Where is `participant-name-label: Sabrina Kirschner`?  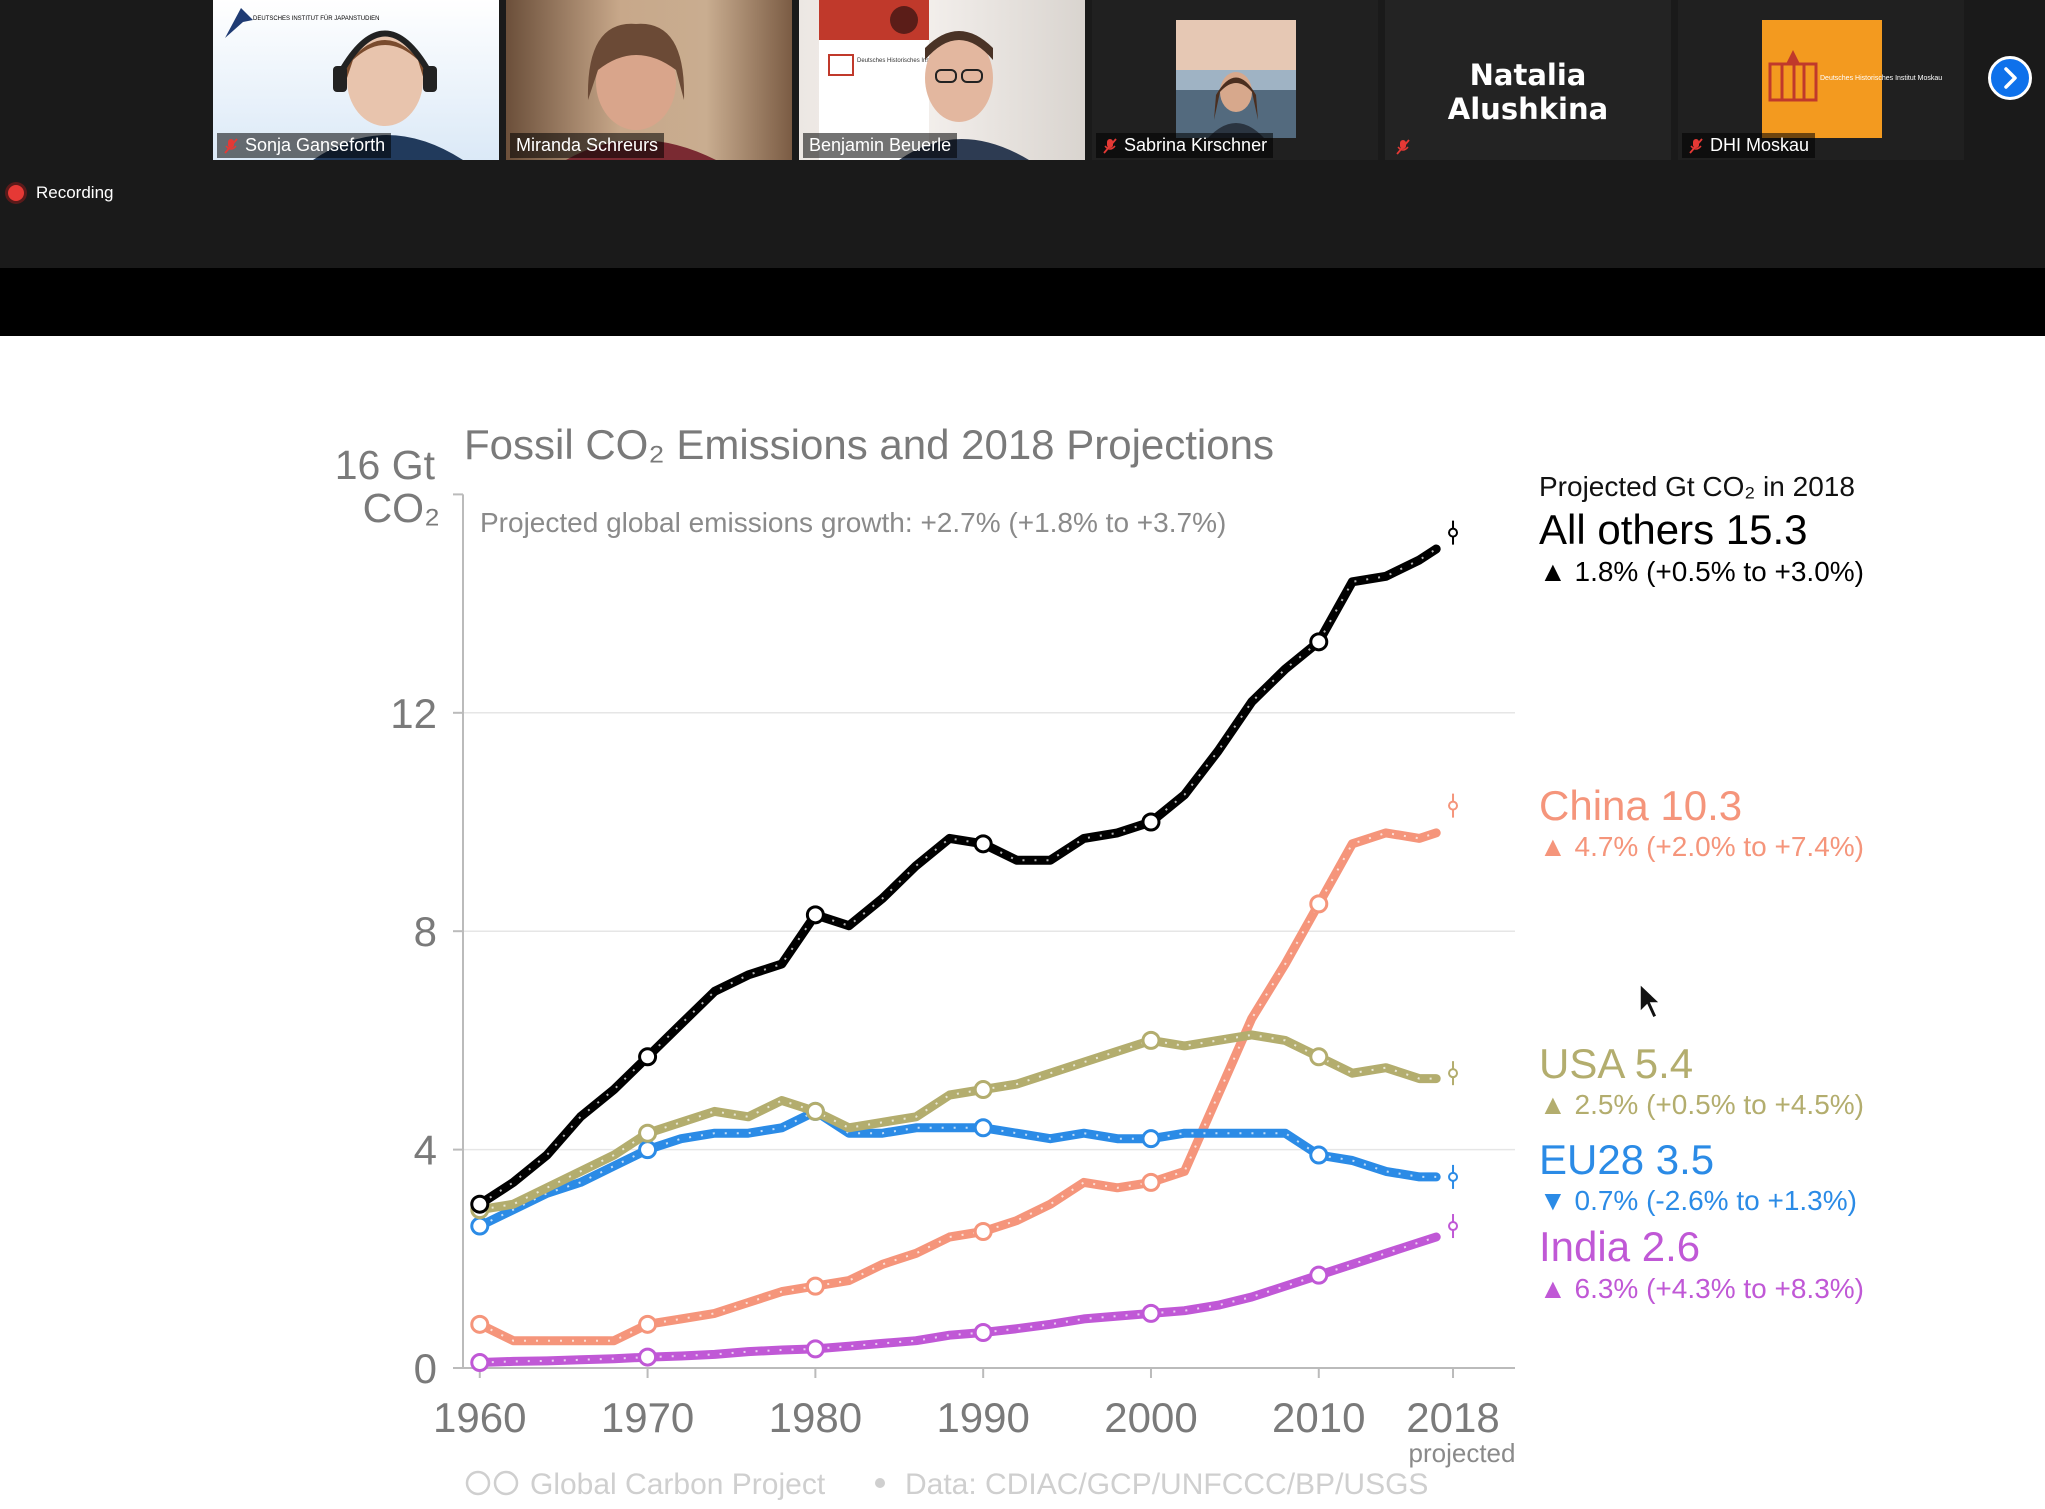
participant-name-label: Sabrina Kirschner is located at coordinates (1185, 145).